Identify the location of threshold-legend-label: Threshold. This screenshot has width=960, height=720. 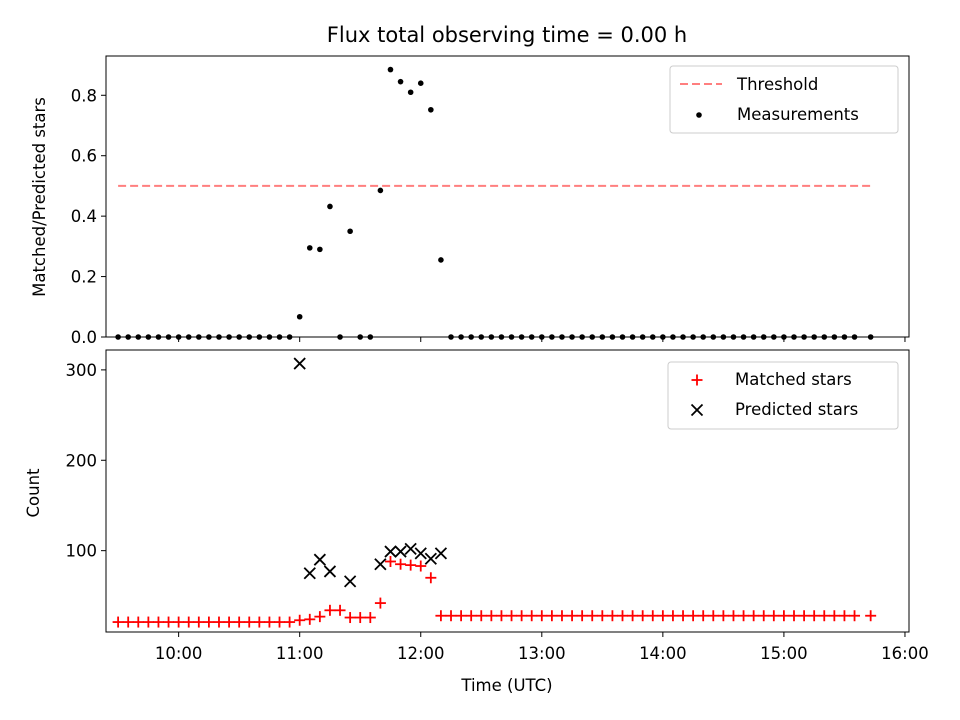
(777, 84).